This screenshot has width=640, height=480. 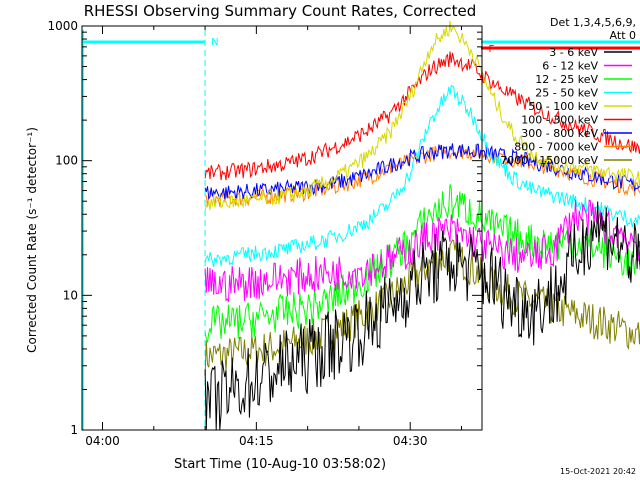 What do you see at coordinates (214, 42) in the screenshot?
I see `night-label-0: N` at bounding box center [214, 42].